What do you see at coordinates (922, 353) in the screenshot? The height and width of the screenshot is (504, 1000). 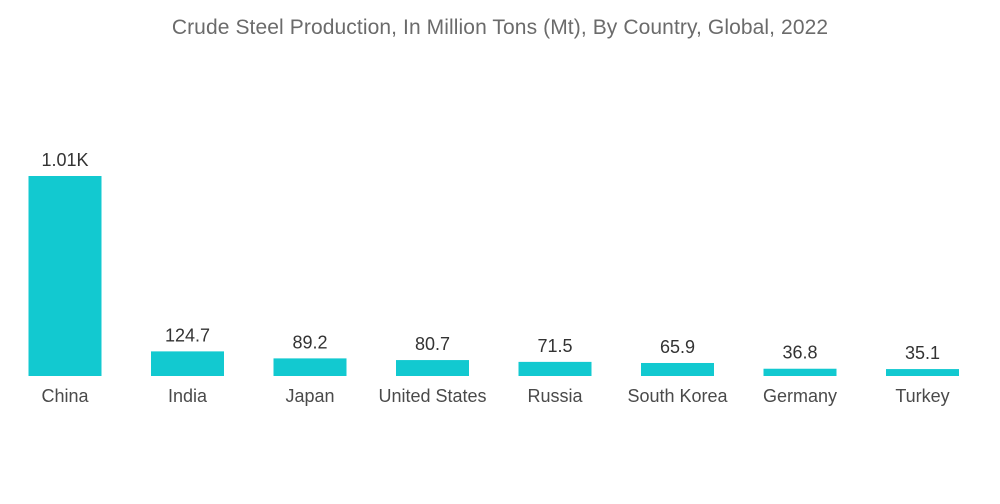 I see `value-label-turkey: 35.1` at bounding box center [922, 353].